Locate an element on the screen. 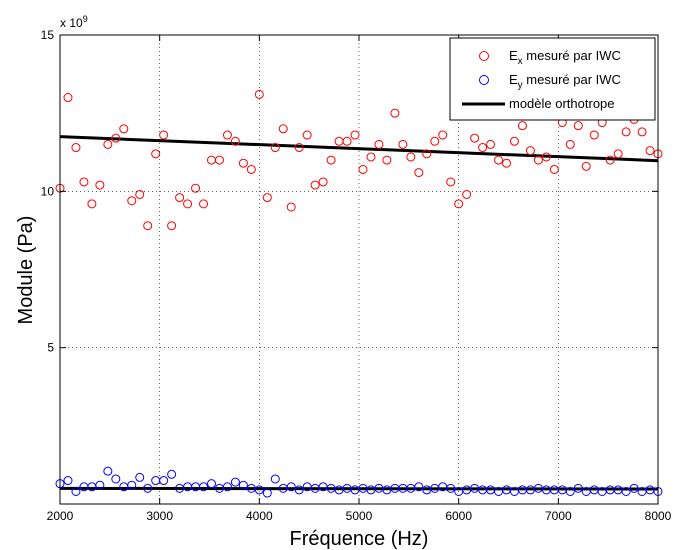 The width and height of the screenshot is (674, 550). x-tick-label: 5000 is located at coordinates (359, 516).